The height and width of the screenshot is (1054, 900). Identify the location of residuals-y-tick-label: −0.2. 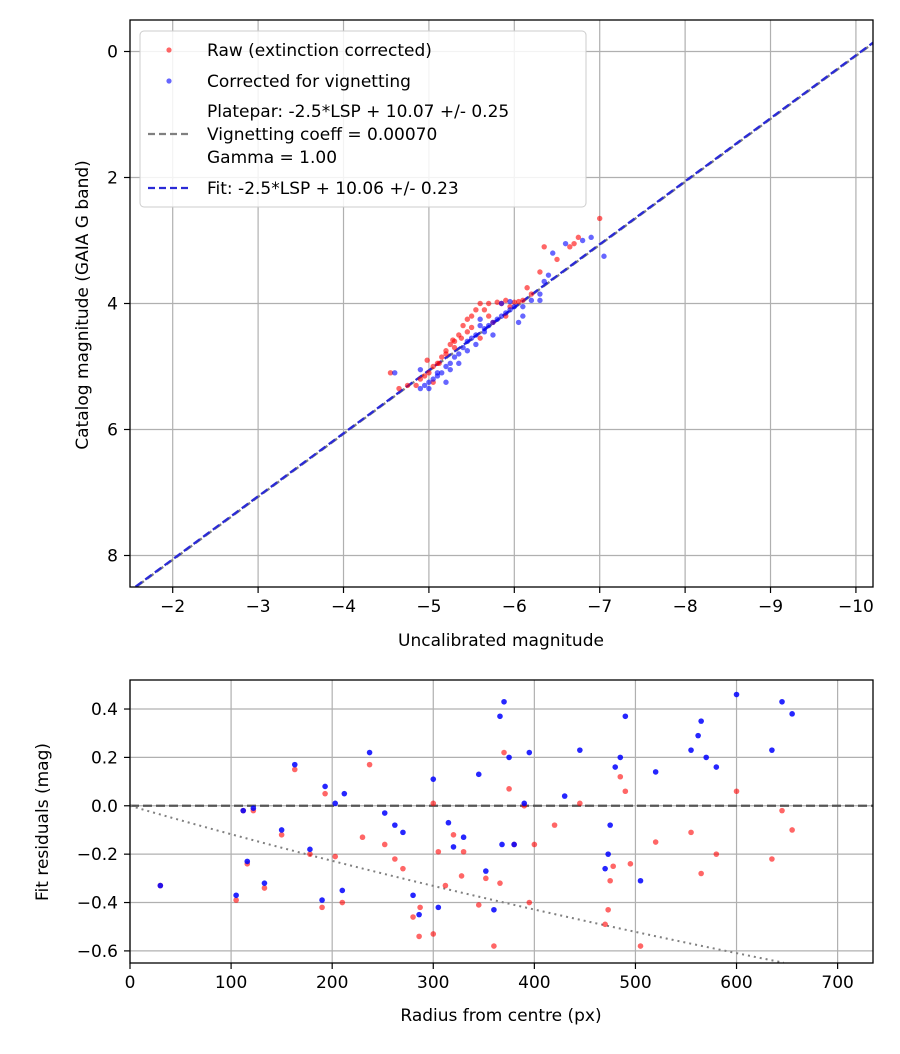
(97, 855).